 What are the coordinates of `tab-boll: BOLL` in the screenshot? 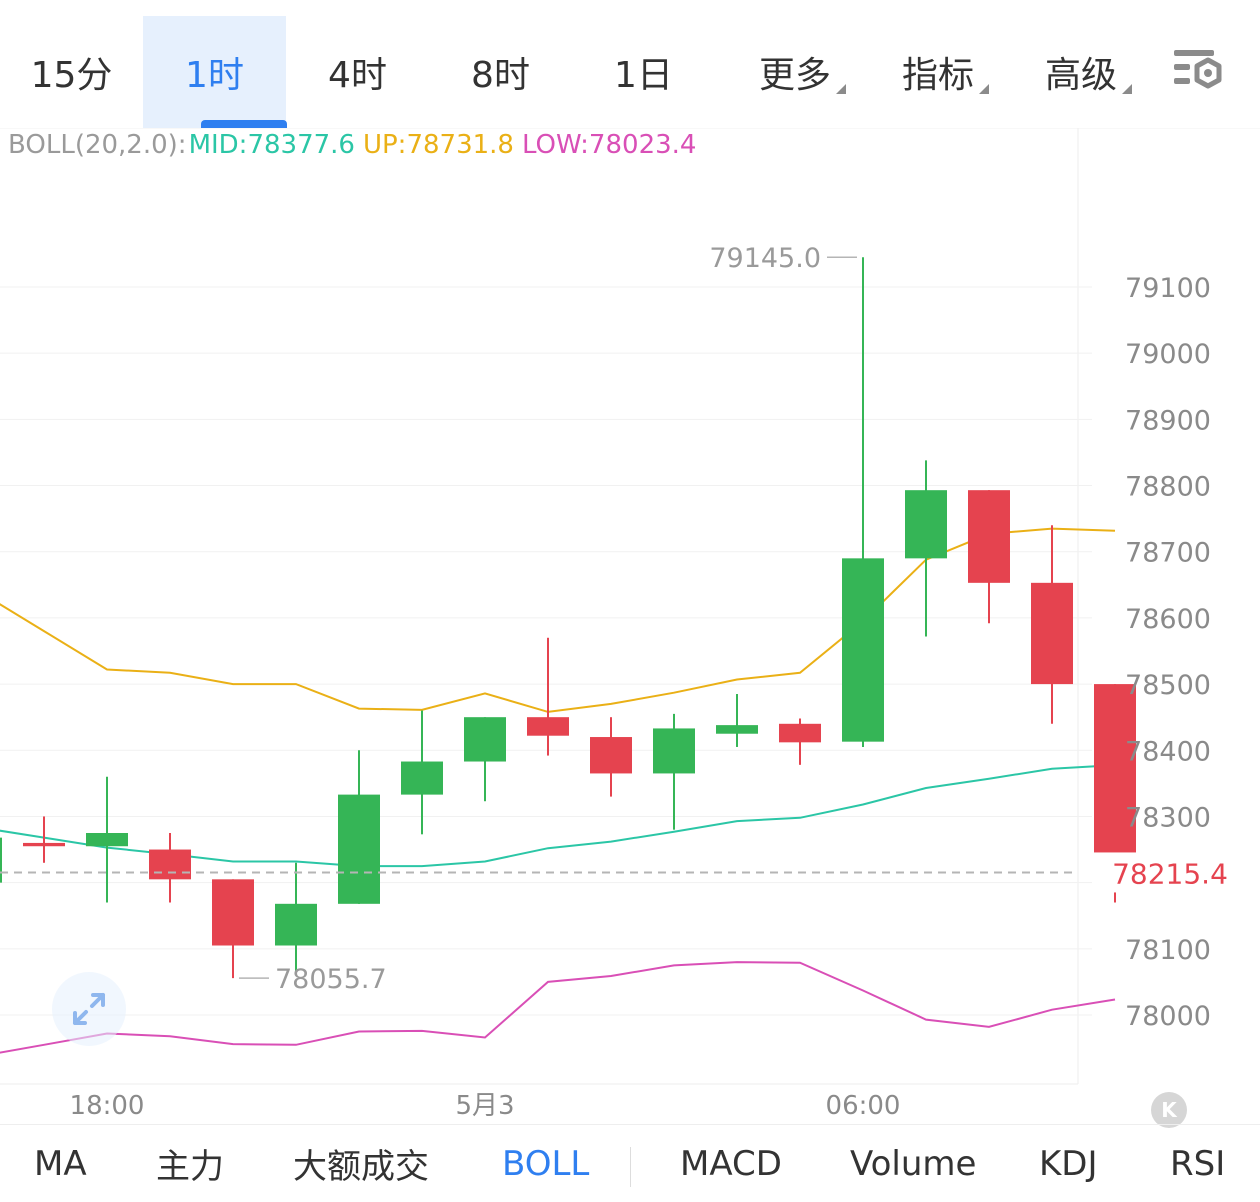 It's located at (545, 1163).